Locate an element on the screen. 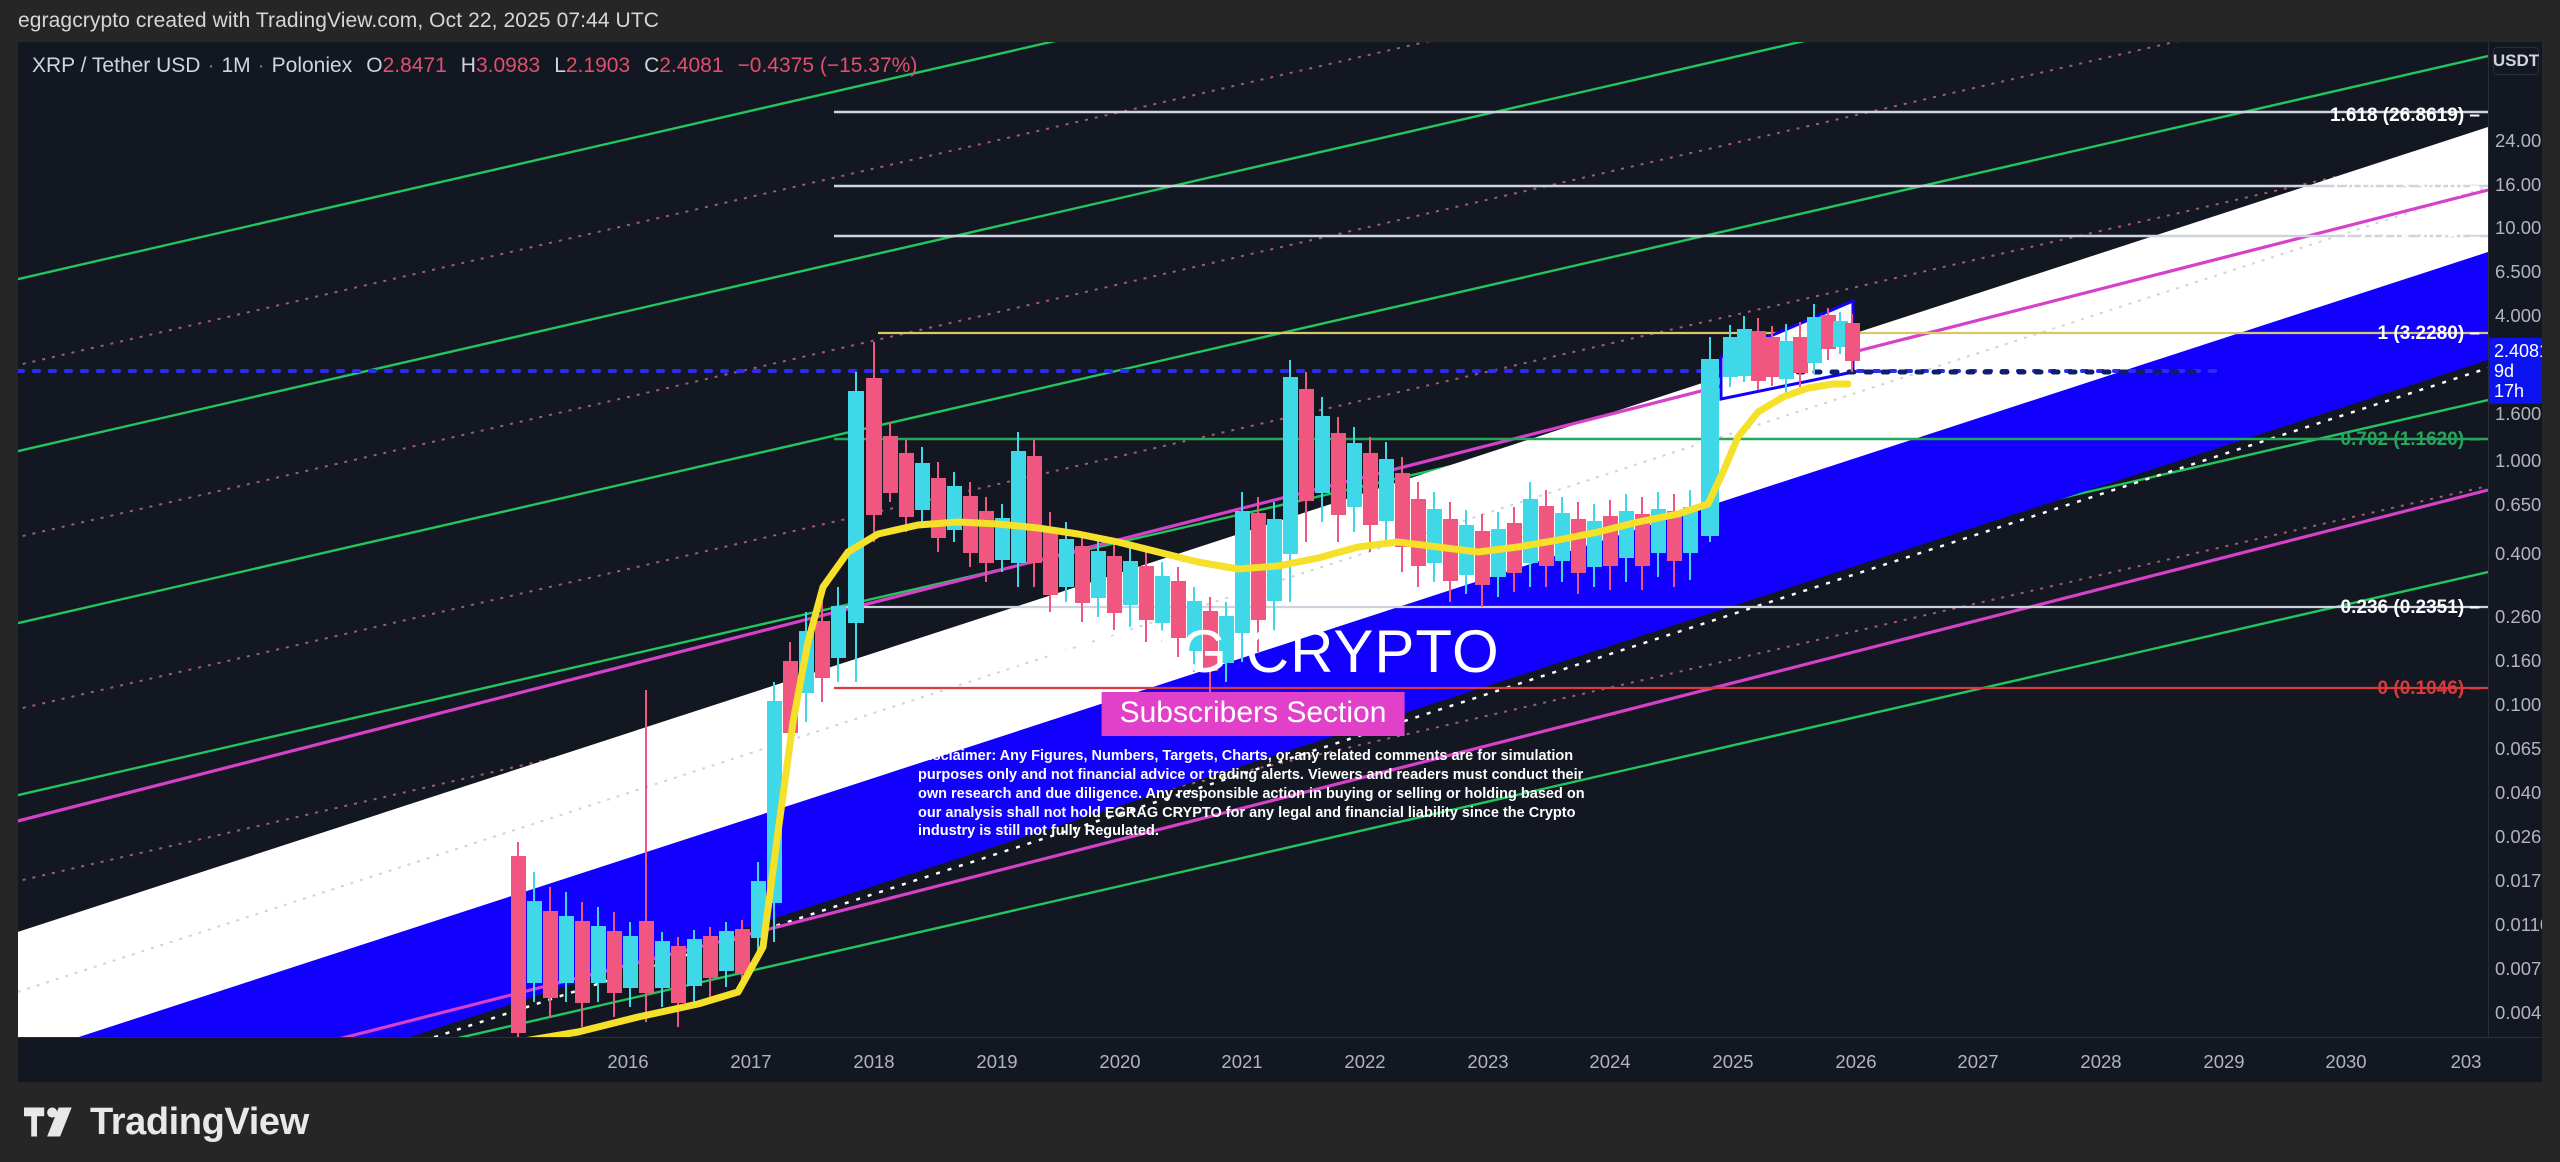 This screenshot has height=1162, width=2560. legend-low-label: L is located at coordinates (560, 65).